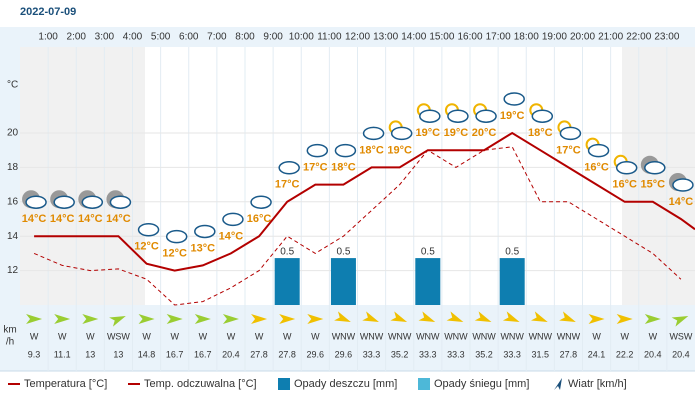 The width and height of the screenshot is (695, 413). I want to click on wind-speed: 31.5, so click(541, 354).